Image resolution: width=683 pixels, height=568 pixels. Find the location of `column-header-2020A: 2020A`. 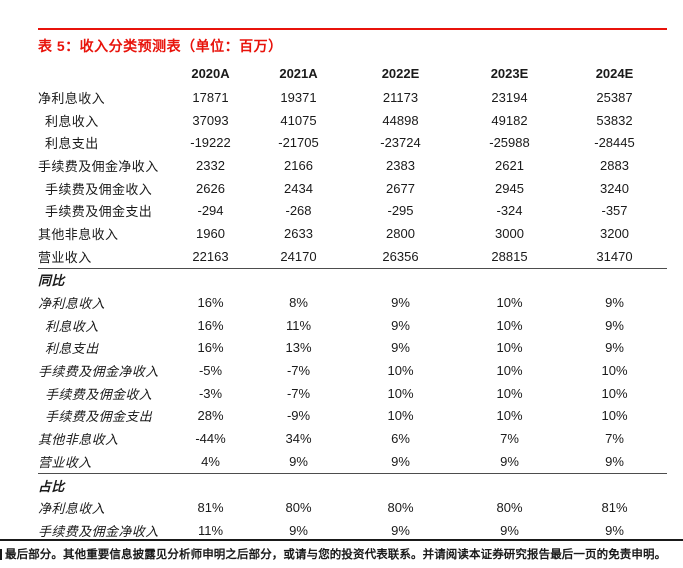

column-header-2020A: 2020A is located at coordinates (210, 73).